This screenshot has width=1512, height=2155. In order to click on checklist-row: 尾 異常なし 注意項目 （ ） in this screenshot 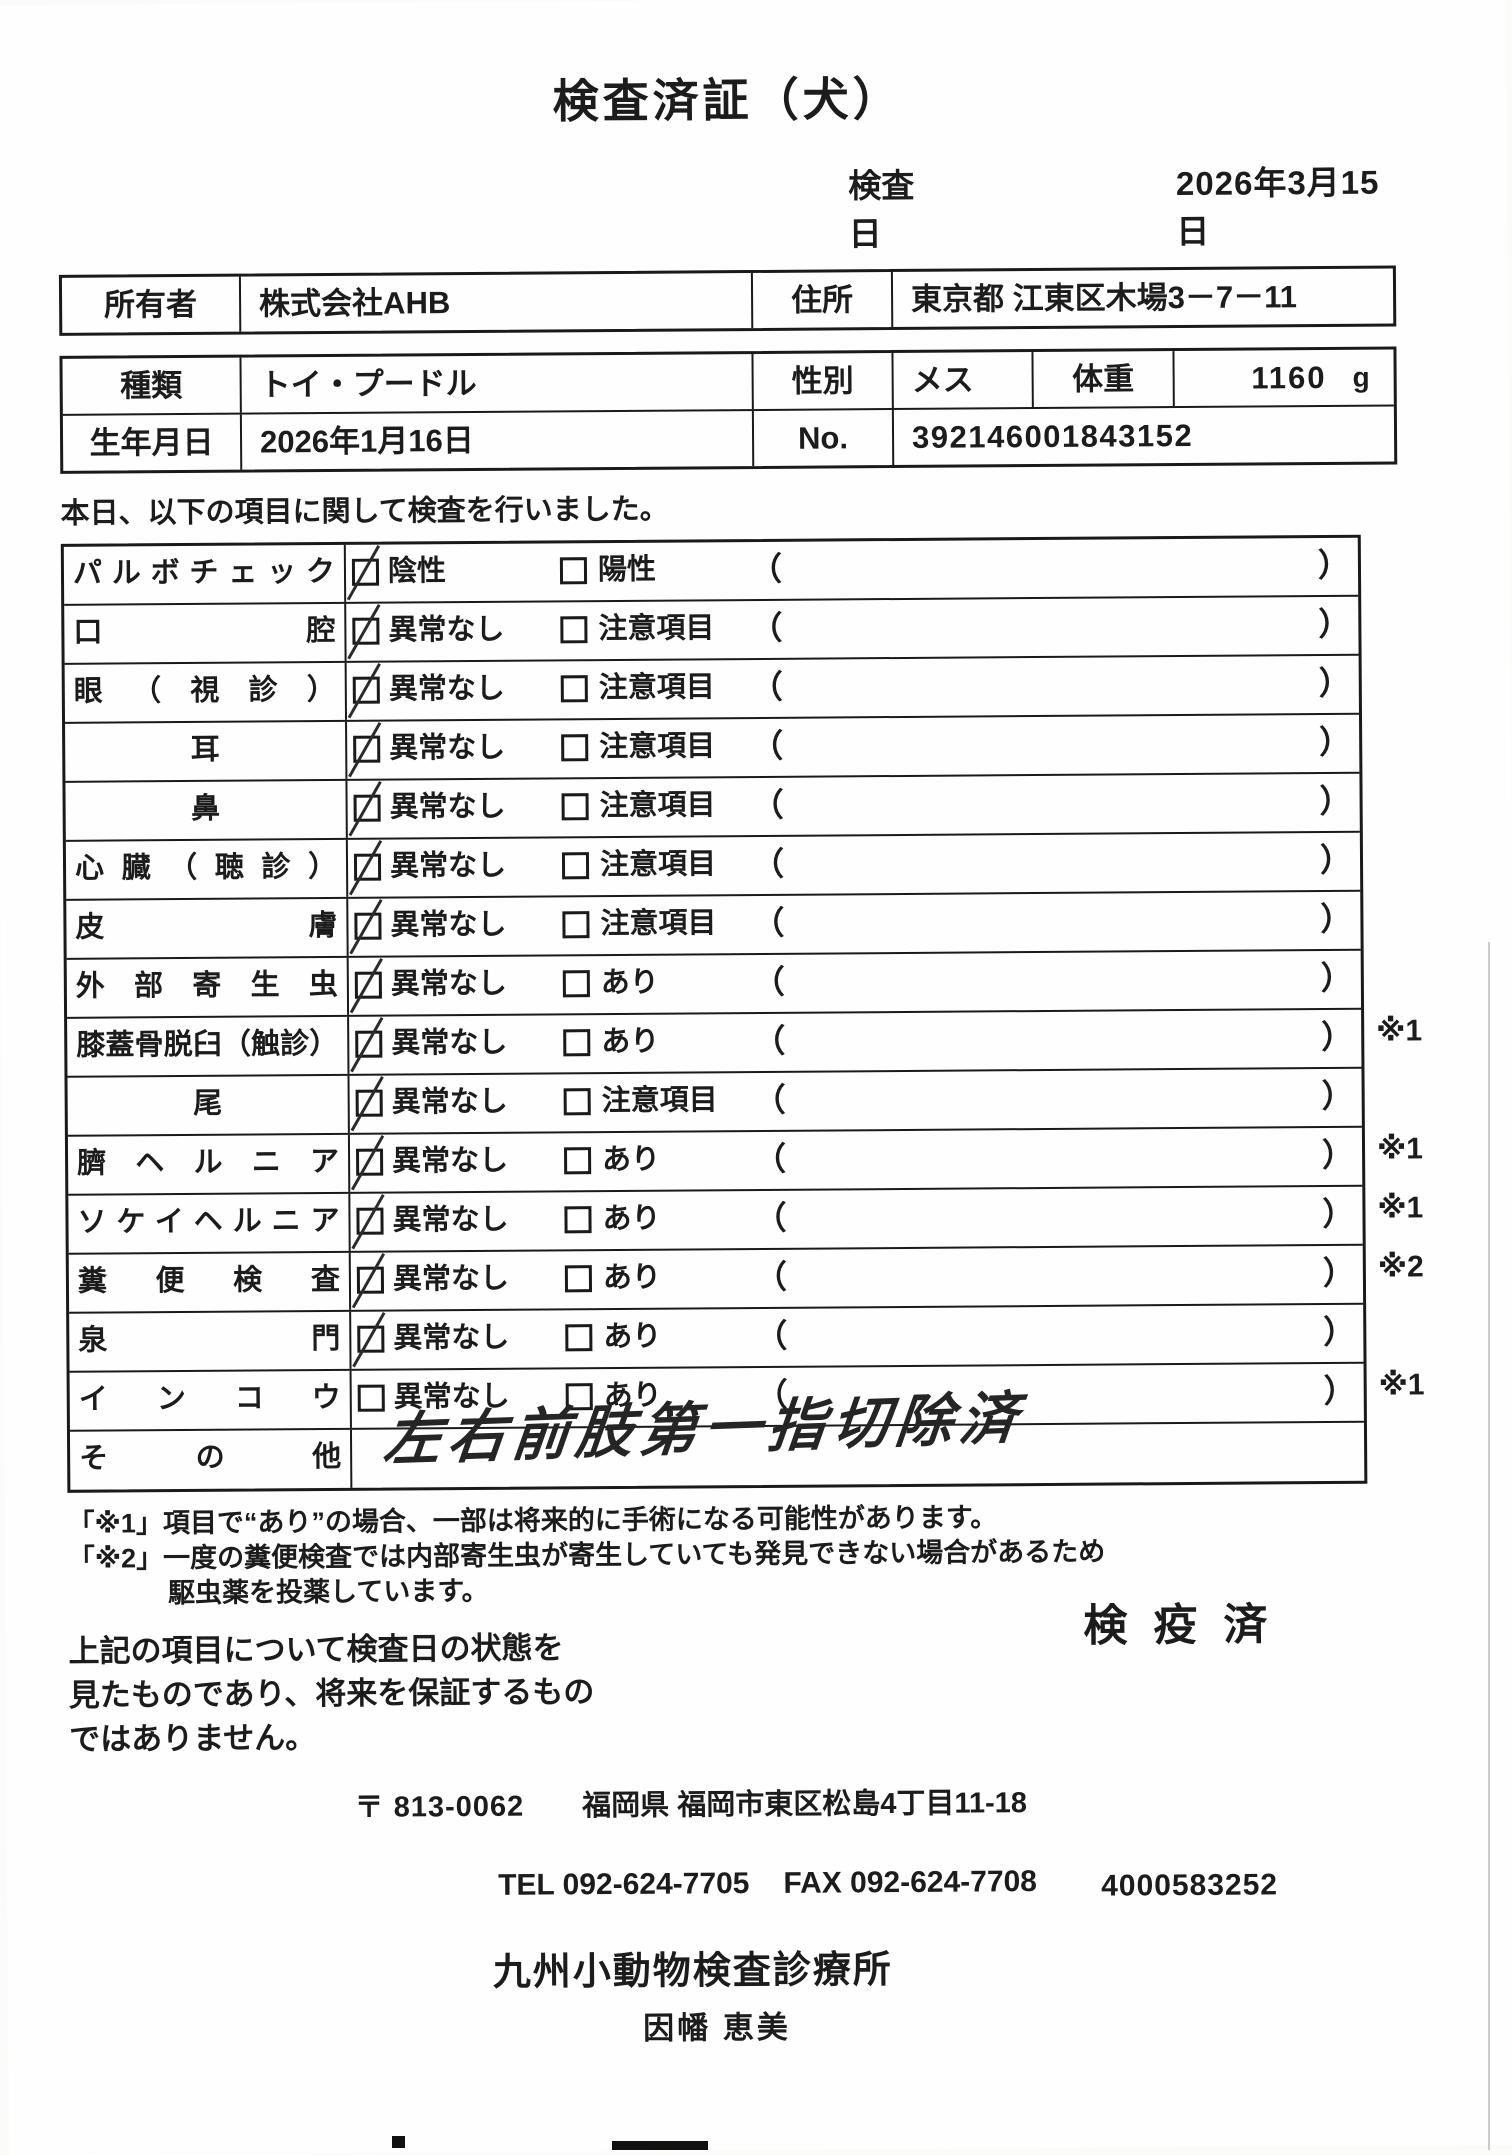, I will do `click(714, 1102)`.